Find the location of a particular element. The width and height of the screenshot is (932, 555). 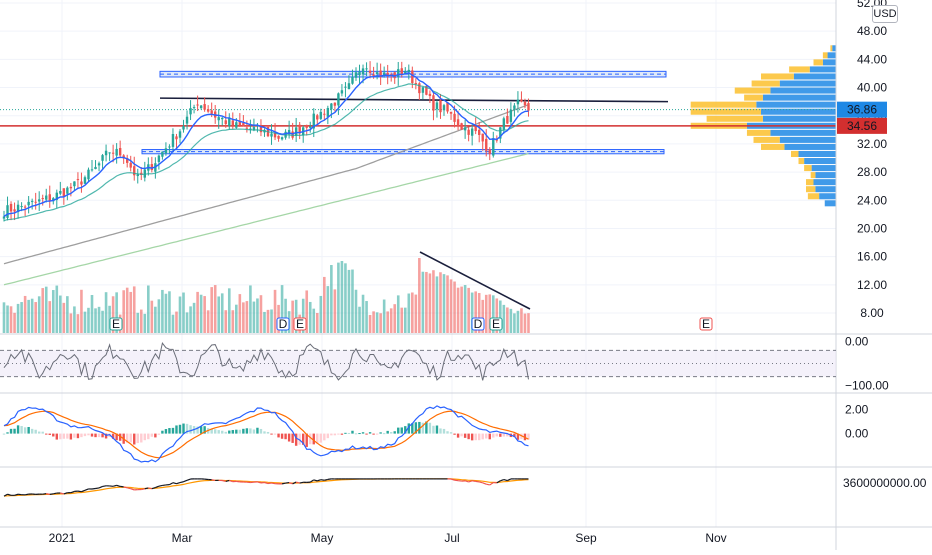

time-axis-label: Nov is located at coordinates (715, 538).